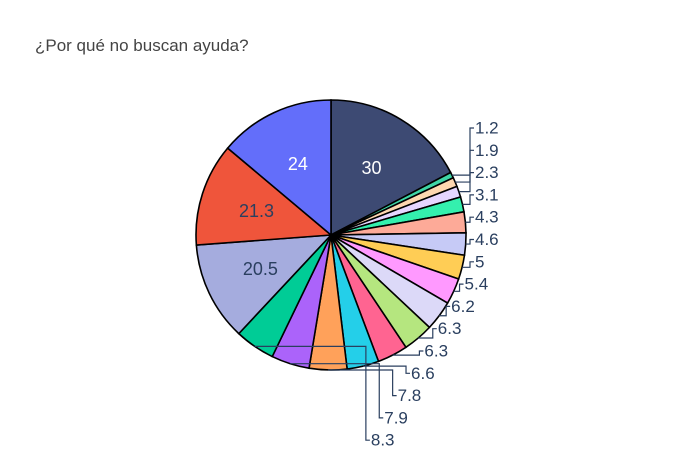  I want to click on slice-label-14: 7.9, so click(396, 417).